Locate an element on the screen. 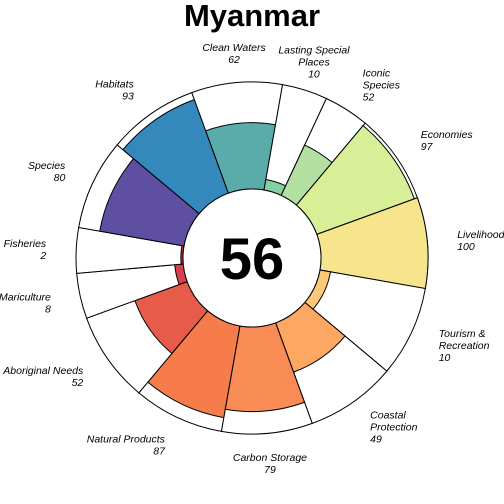  label-species: Species 80 is located at coordinates (47, 172).